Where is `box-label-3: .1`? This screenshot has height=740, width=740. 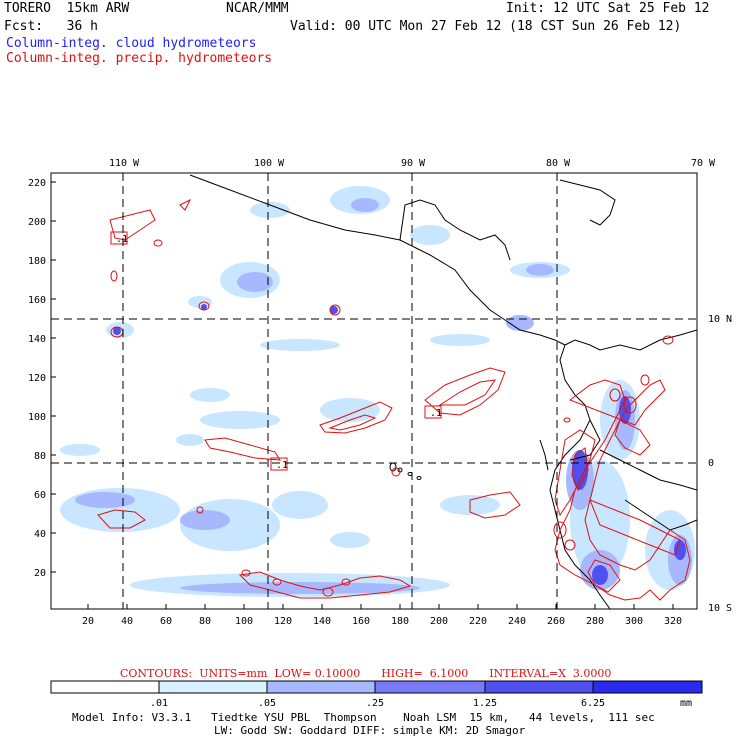 box-label-3: .1 is located at coordinates (436, 413).